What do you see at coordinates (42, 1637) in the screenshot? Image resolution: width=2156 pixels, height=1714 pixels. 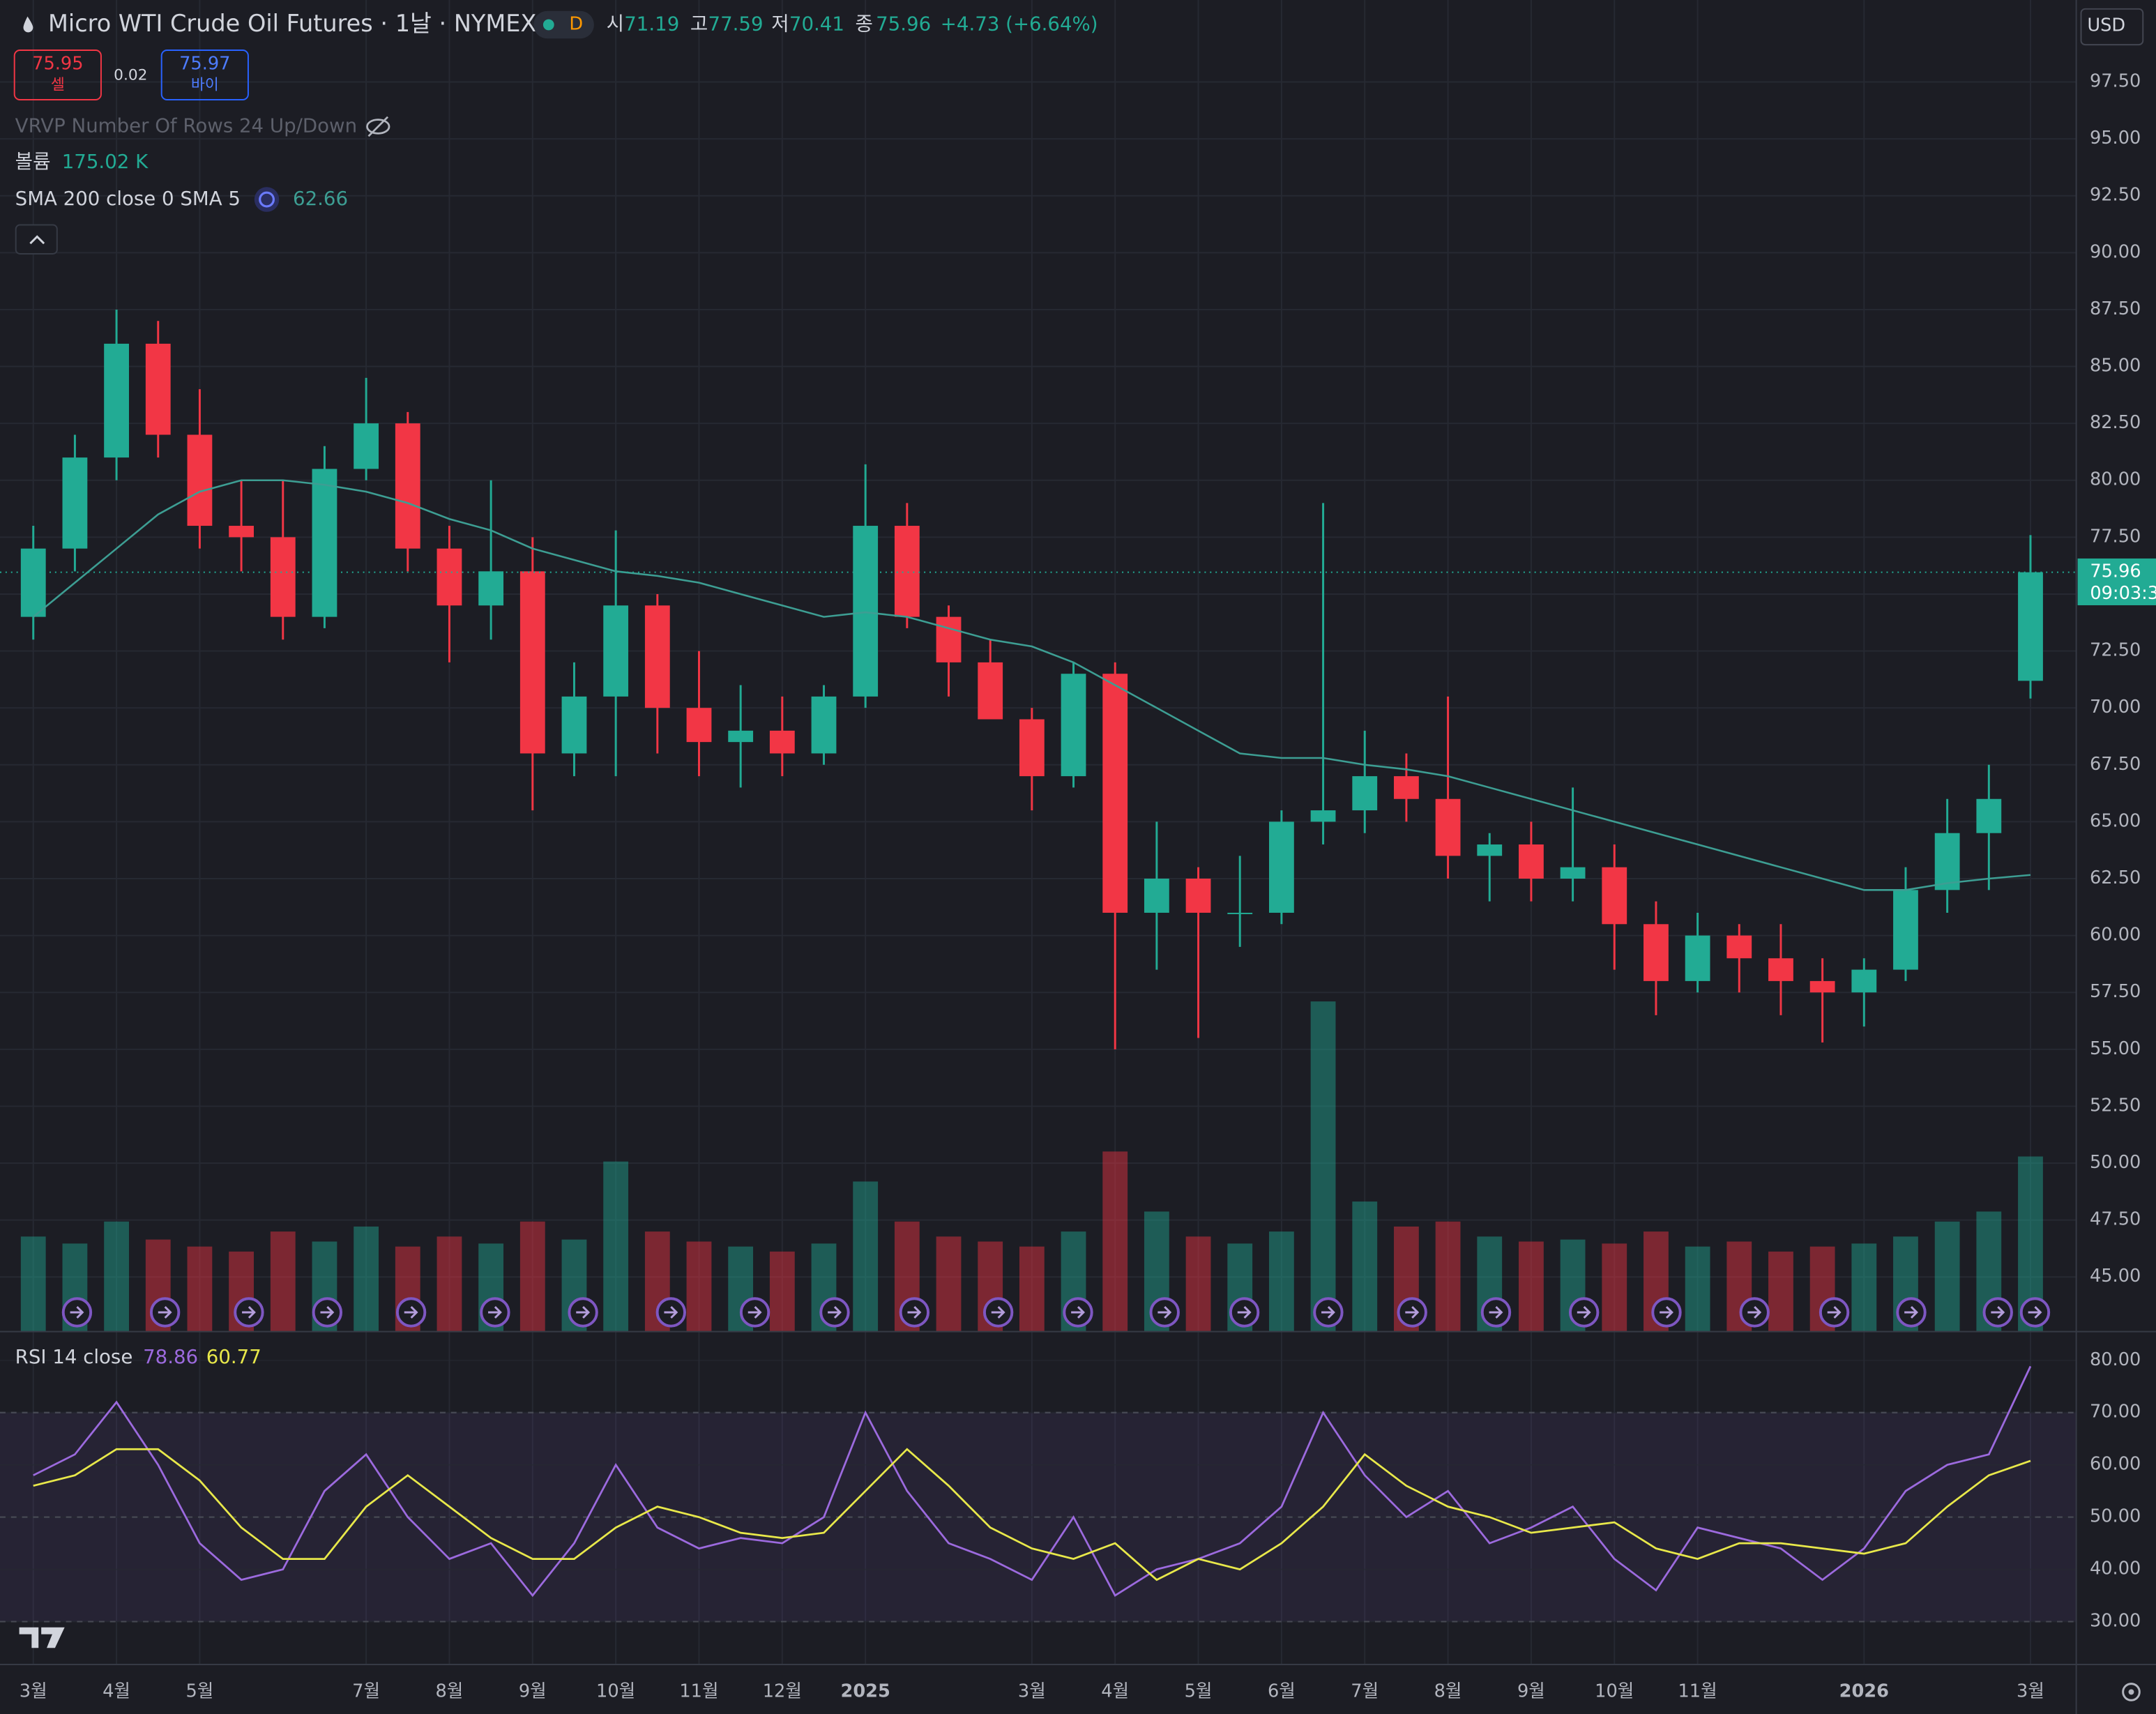 I see `logo` at bounding box center [42, 1637].